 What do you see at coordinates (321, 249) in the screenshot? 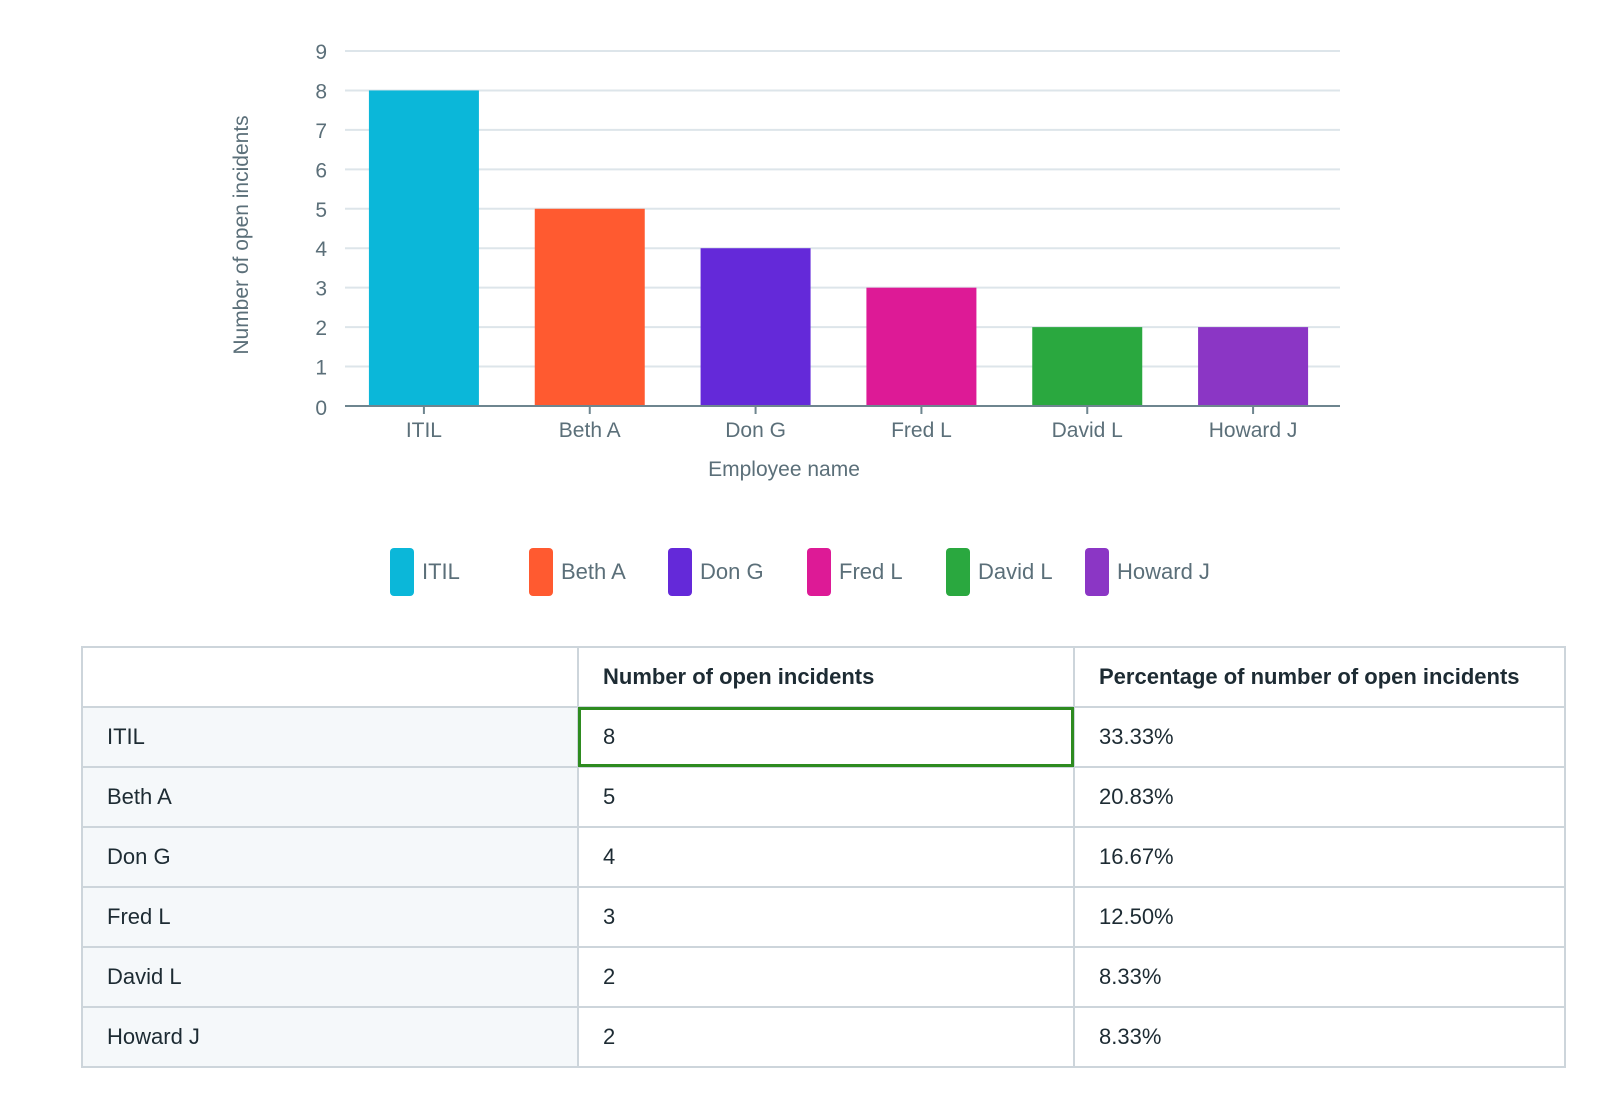
I see `y-tick-label: 4` at bounding box center [321, 249].